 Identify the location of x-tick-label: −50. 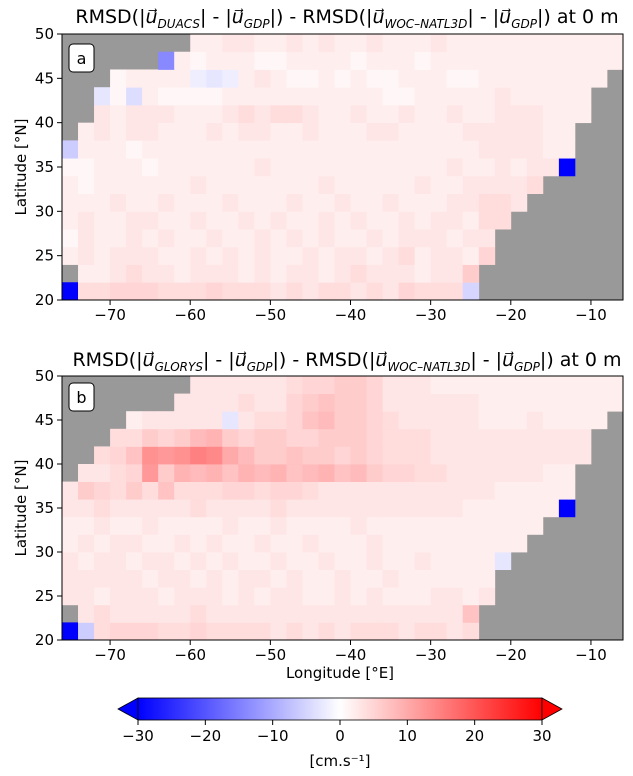
(271, 655).